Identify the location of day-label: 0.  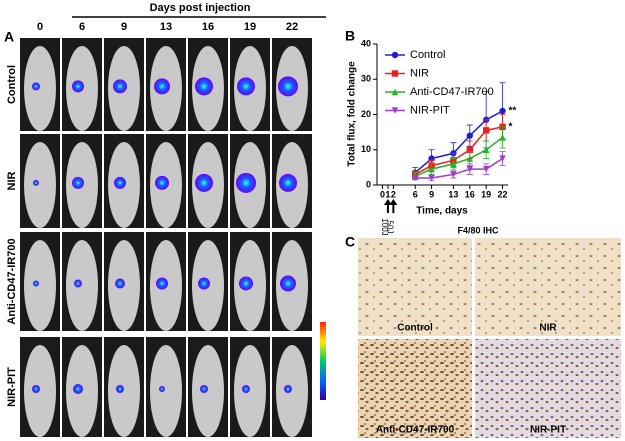
(40, 27).